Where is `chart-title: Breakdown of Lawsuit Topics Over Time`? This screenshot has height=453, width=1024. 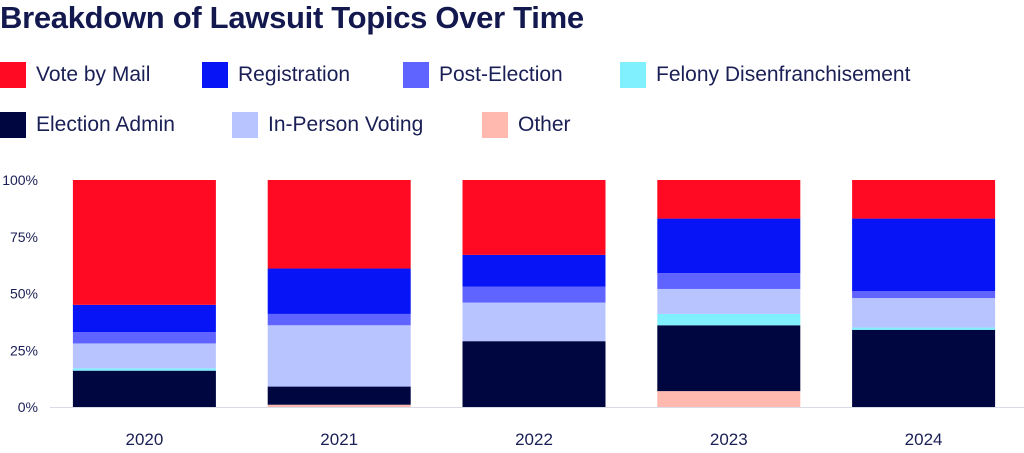
chart-title: Breakdown of Lawsuit Topics Over Time is located at coordinates (292, 17).